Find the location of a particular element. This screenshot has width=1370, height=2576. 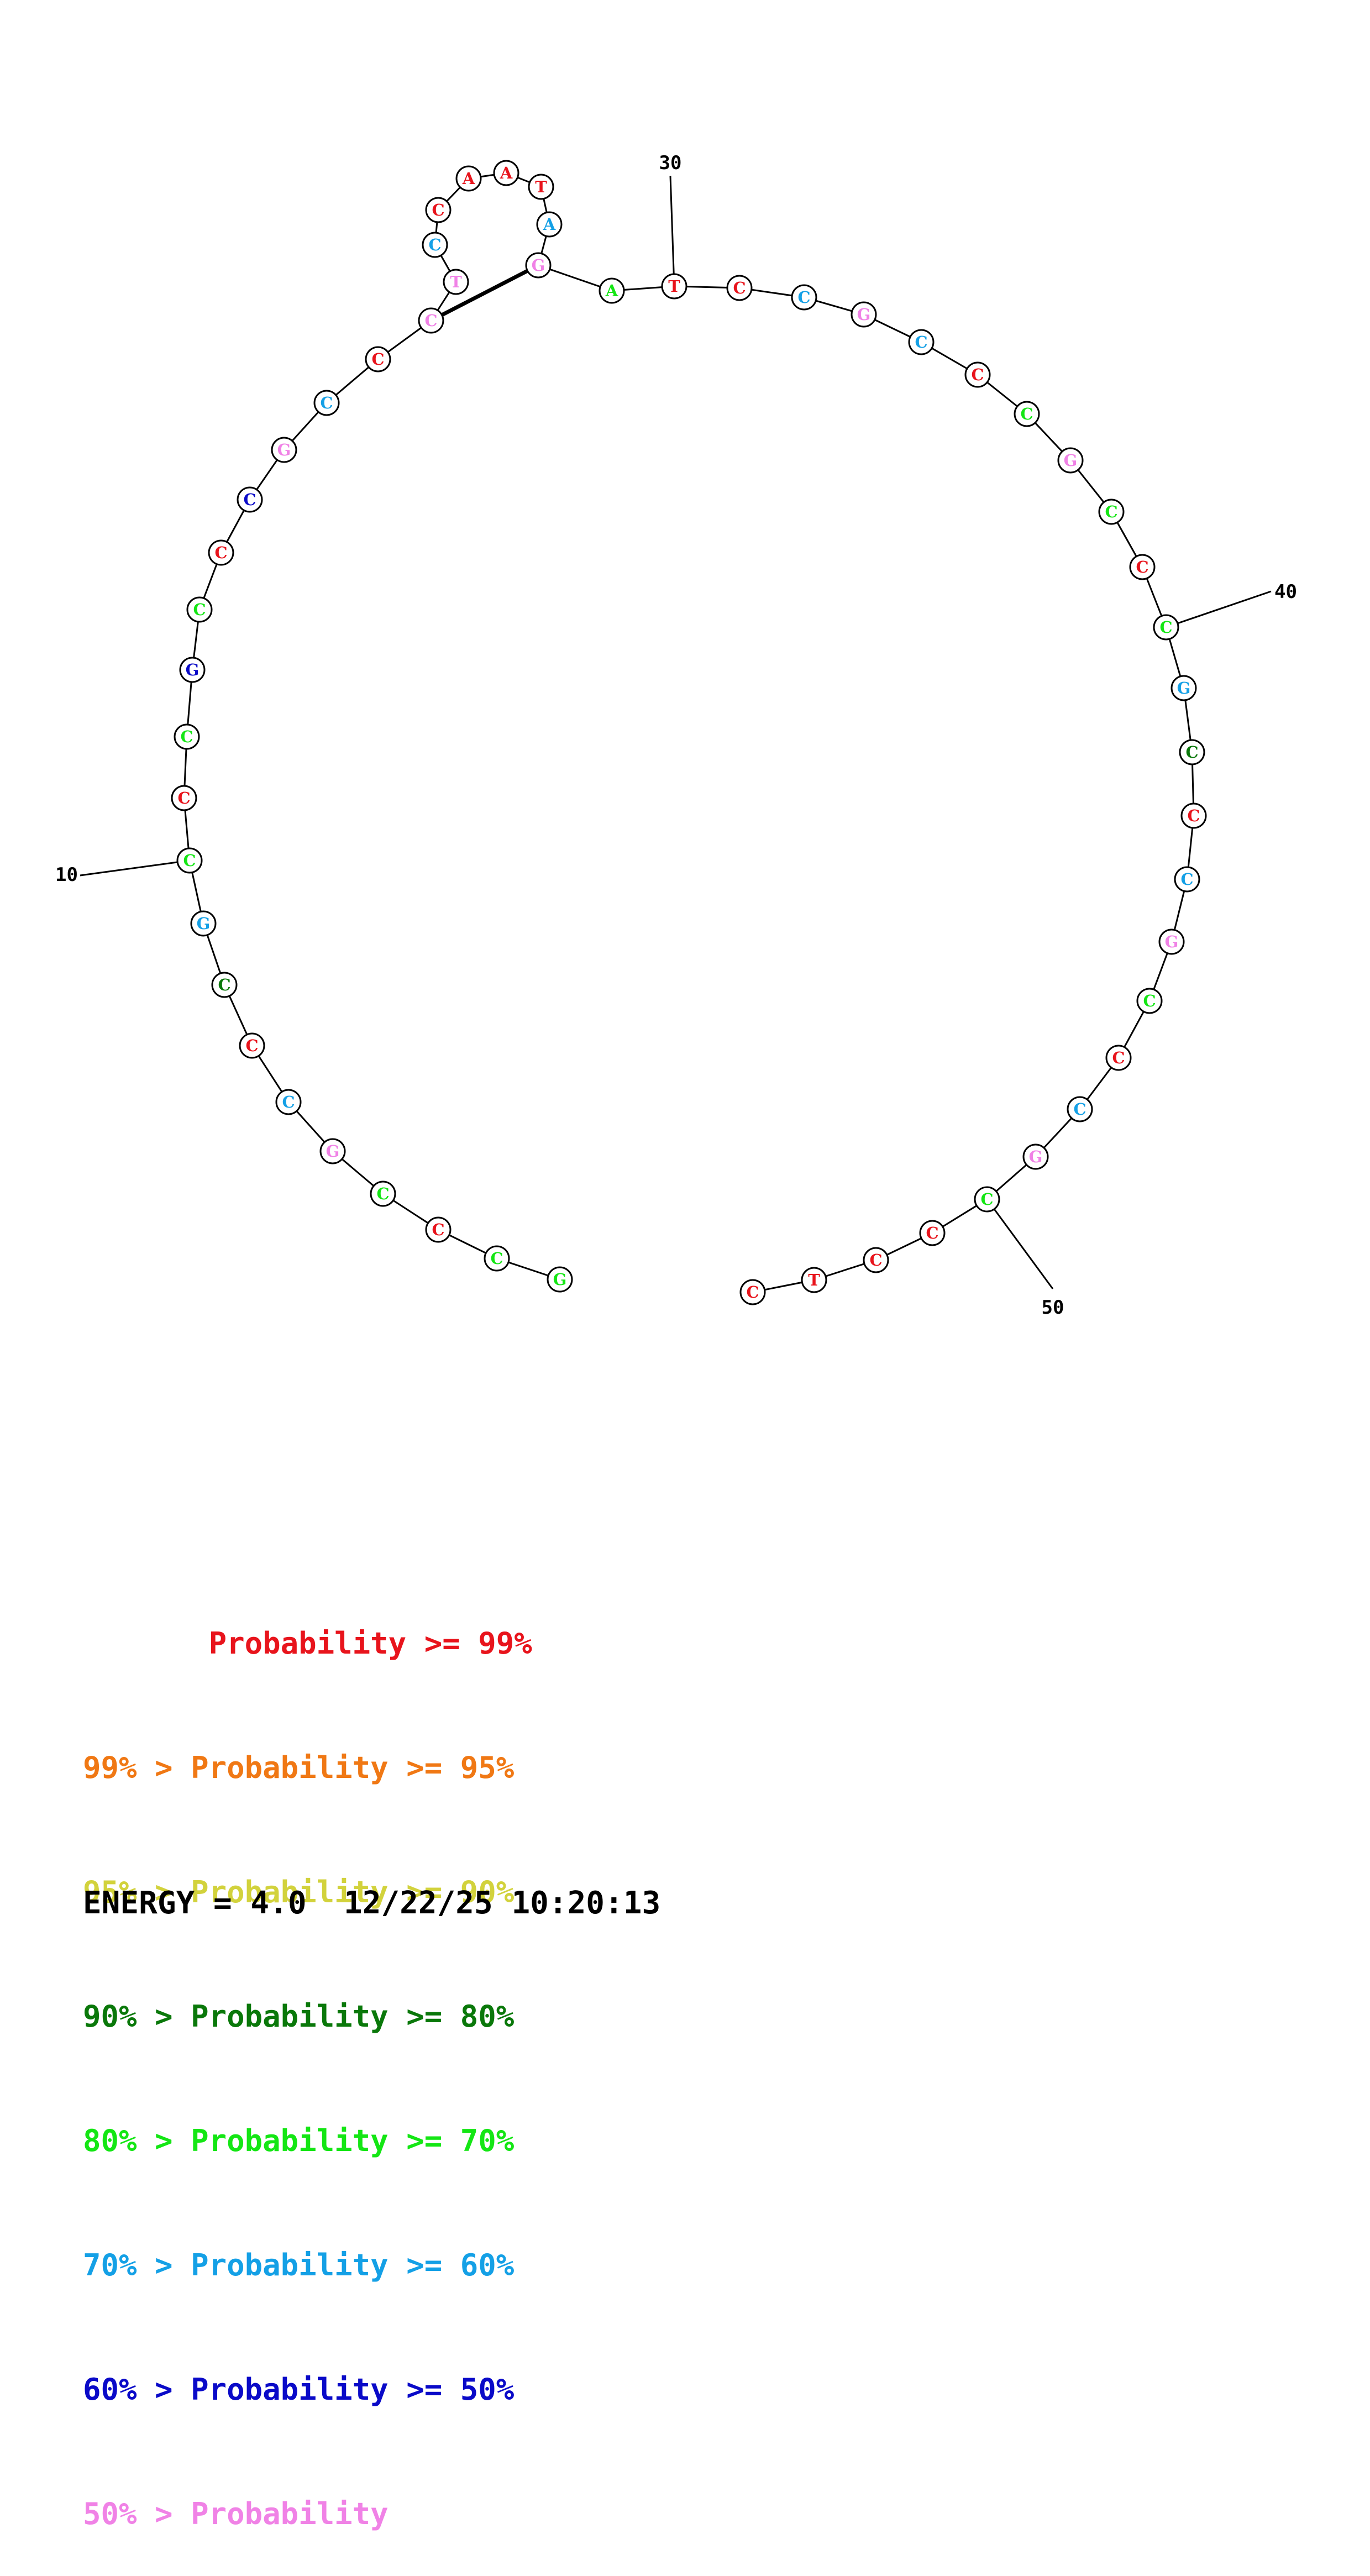

nucleotide: A is located at coordinates (468, 178).